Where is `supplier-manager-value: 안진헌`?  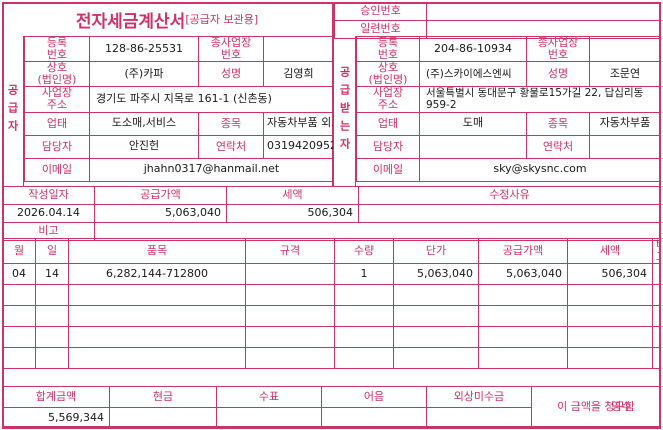 supplier-manager-value: 안진헌 is located at coordinates (144, 146).